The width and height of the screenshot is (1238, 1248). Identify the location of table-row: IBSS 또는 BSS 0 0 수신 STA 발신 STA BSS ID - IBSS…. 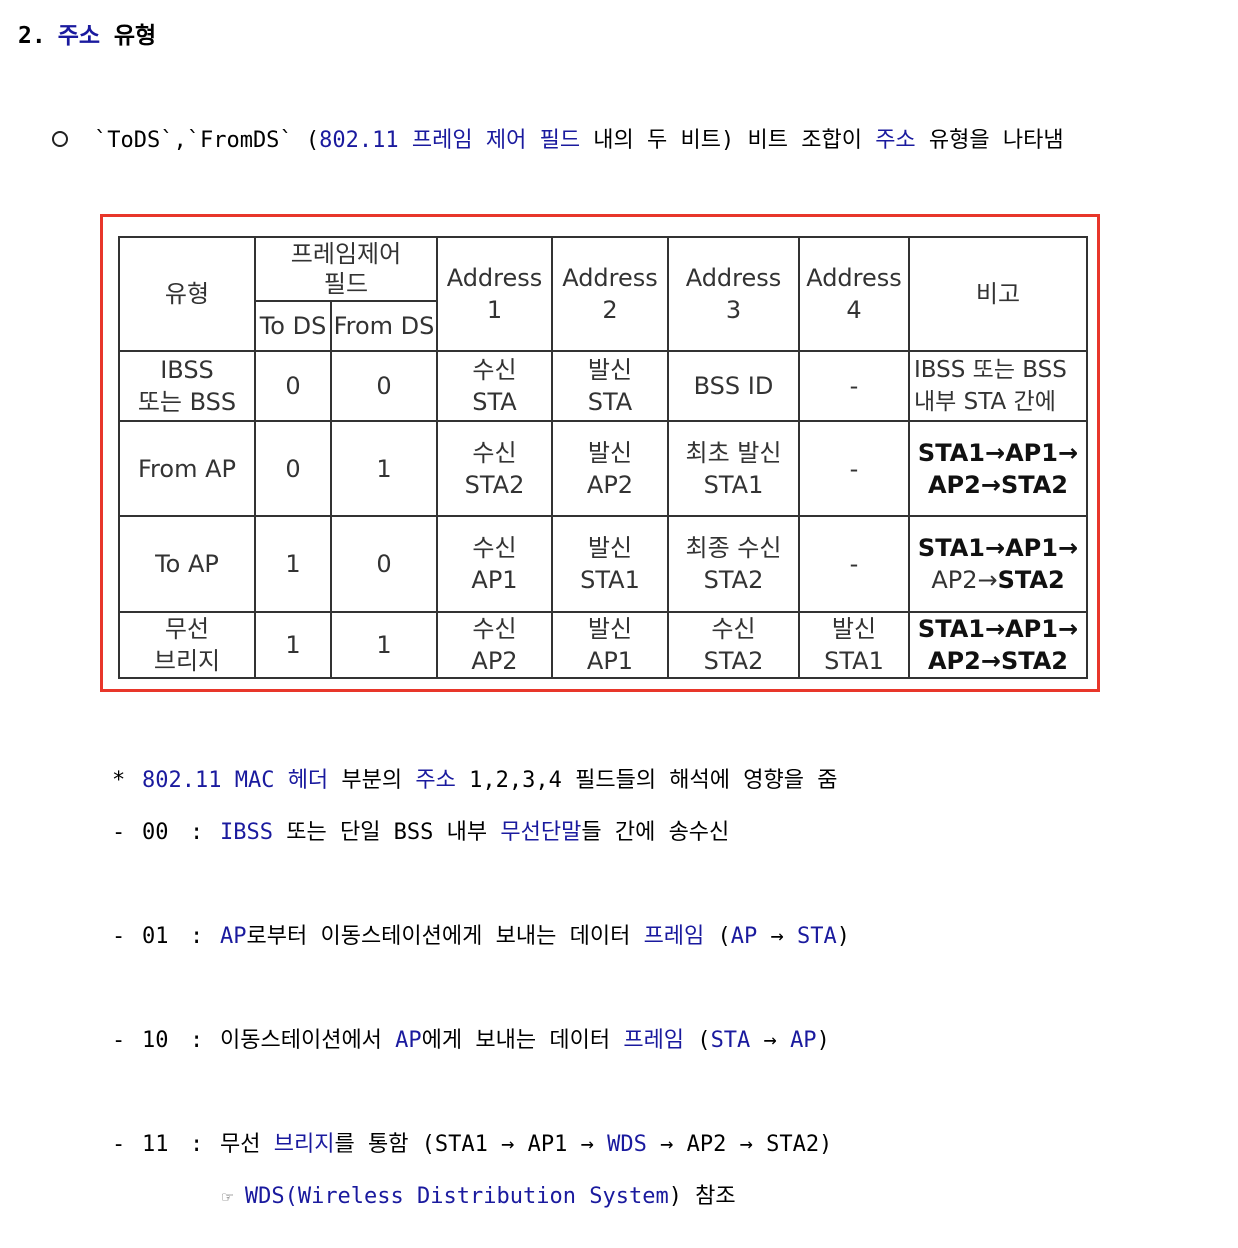
(603, 386).